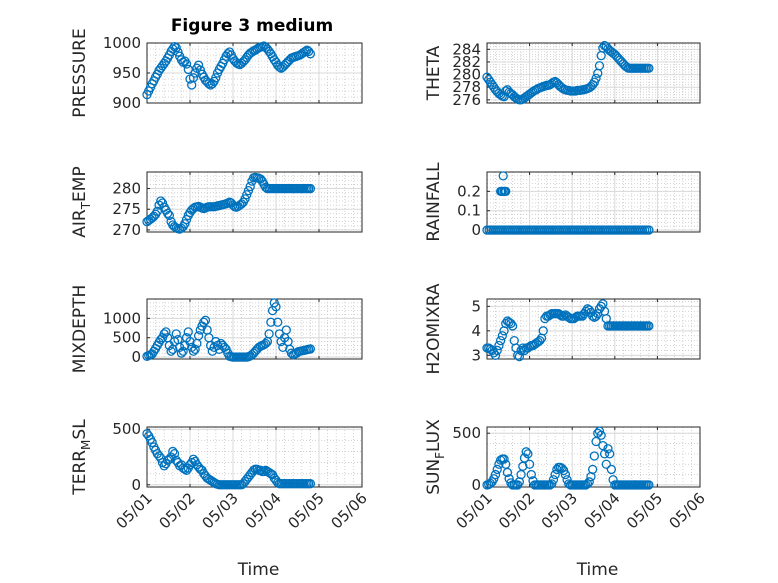 This screenshot has height=583, width=778. What do you see at coordinates (562, 202) in the screenshot?
I see `subplot-4: 00.1 0.2 RAINFALL` at bounding box center [562, 202].